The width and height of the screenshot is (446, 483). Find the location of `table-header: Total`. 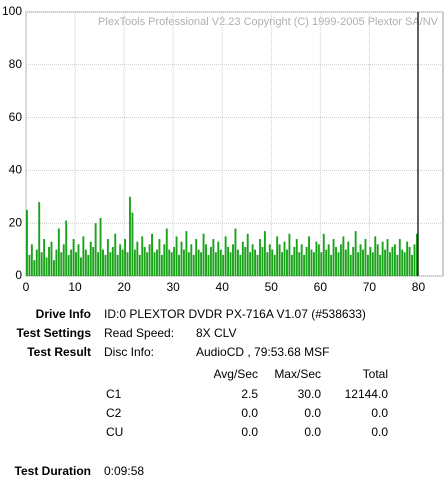

table-header: Total is located at coordinates (375, 374).